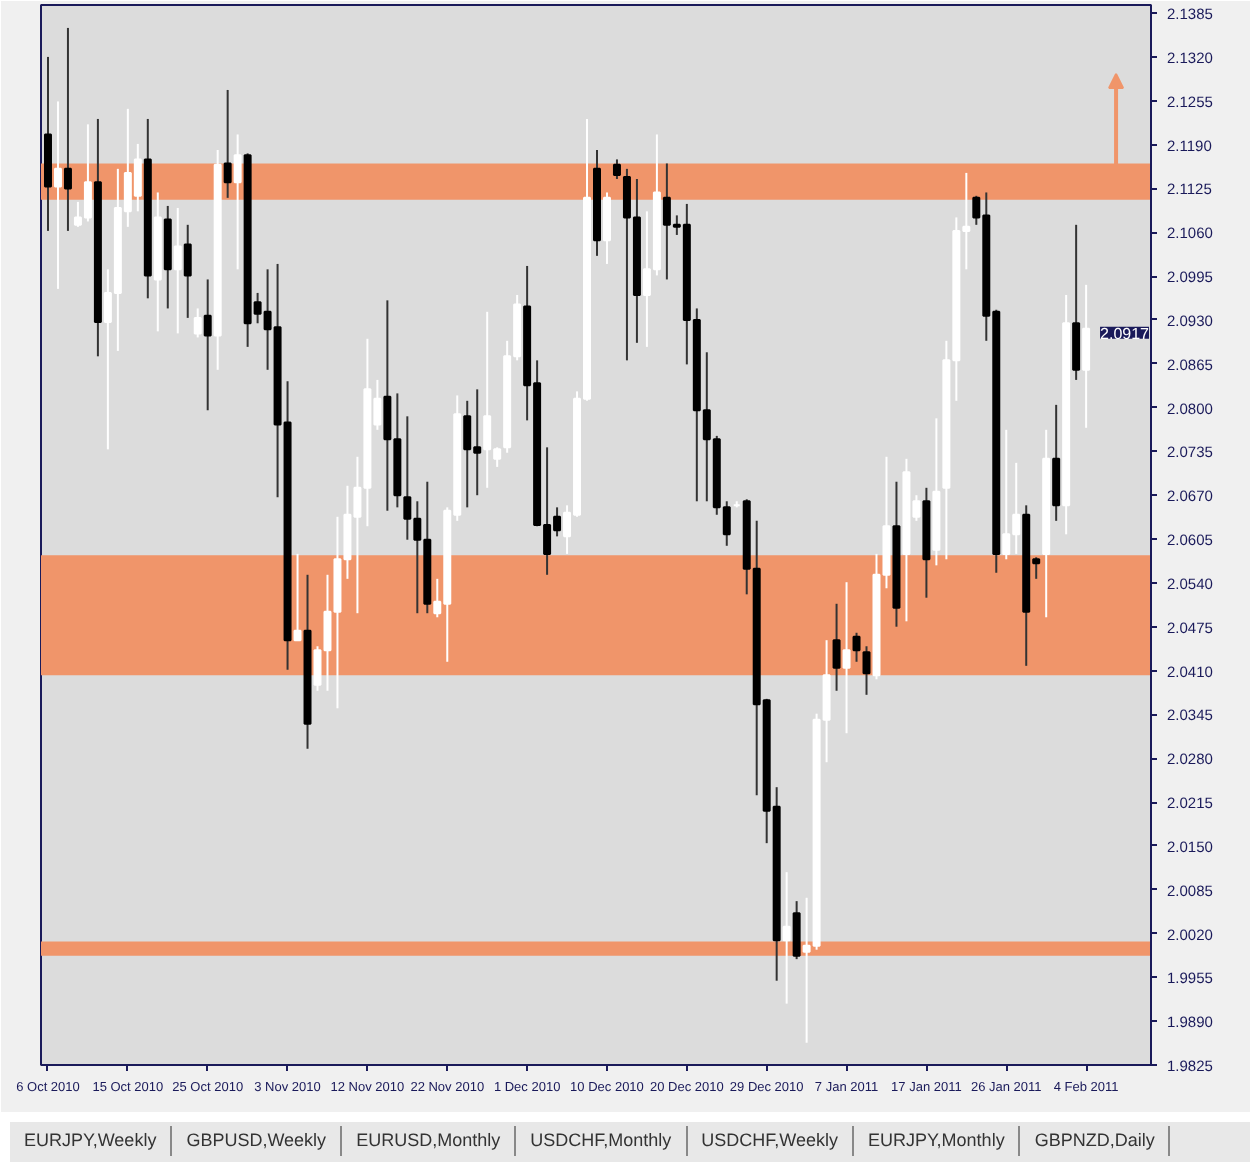 The width and height of the screenshot is (1250, 1164). Describe the element at coordinates (91, 1141) in the screenshot. I see `text: EURJPY,Weekly` at that location.